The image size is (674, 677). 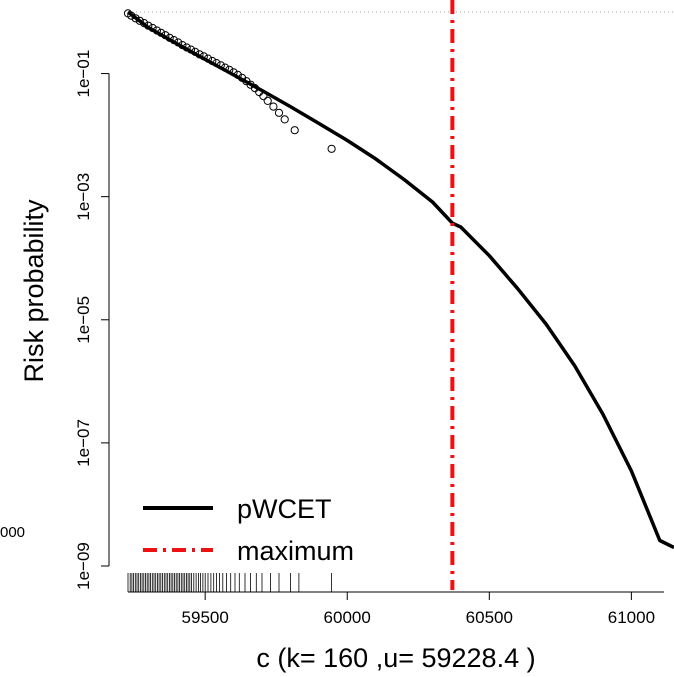 What do you see at coordinates (83, 74) in the screenshot?
I see `y-tick-label: 1e−01` at bounding box center [83, 74].